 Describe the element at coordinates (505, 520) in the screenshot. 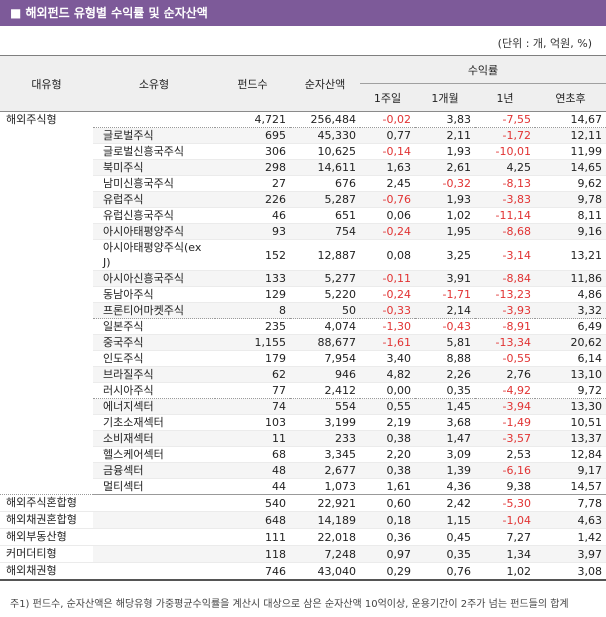

I see `return-1y-cell: -1,04` at that location.